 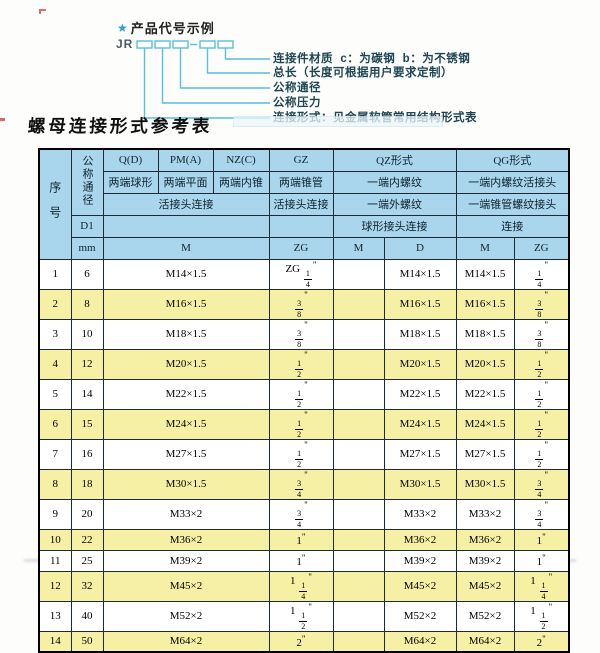 What do you see at coordinates (485, 334) in the screenshot?
I see `cell-qg_m: M18×1.5` at bounding box center [485, 334].